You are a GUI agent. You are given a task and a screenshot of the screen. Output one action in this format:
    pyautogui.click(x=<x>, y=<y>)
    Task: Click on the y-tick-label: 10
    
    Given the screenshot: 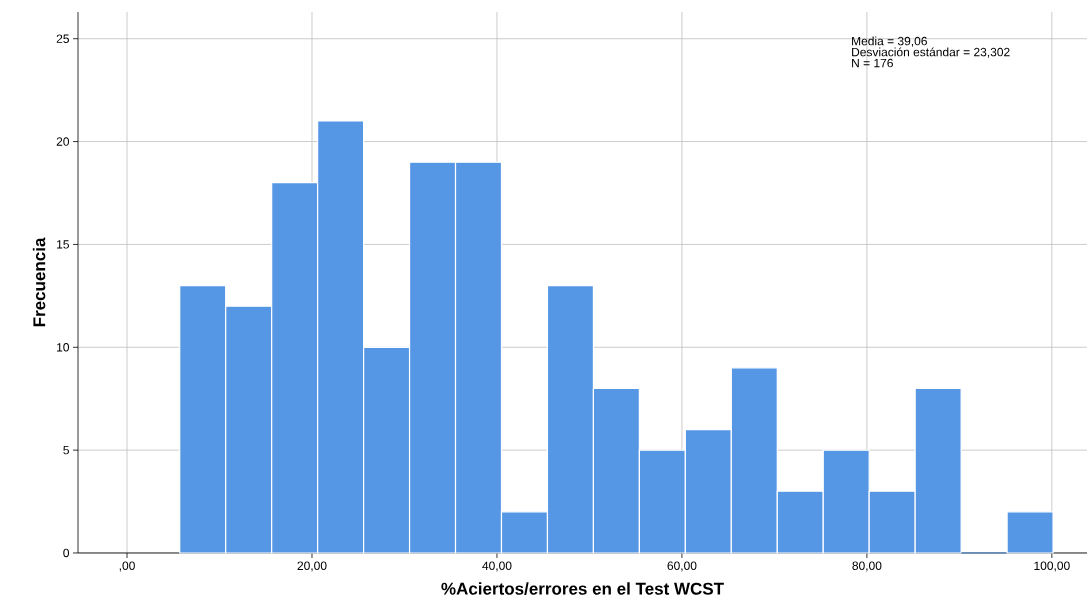 What is the action you would take?
    pyautogui.click(x=63, y=347)
    